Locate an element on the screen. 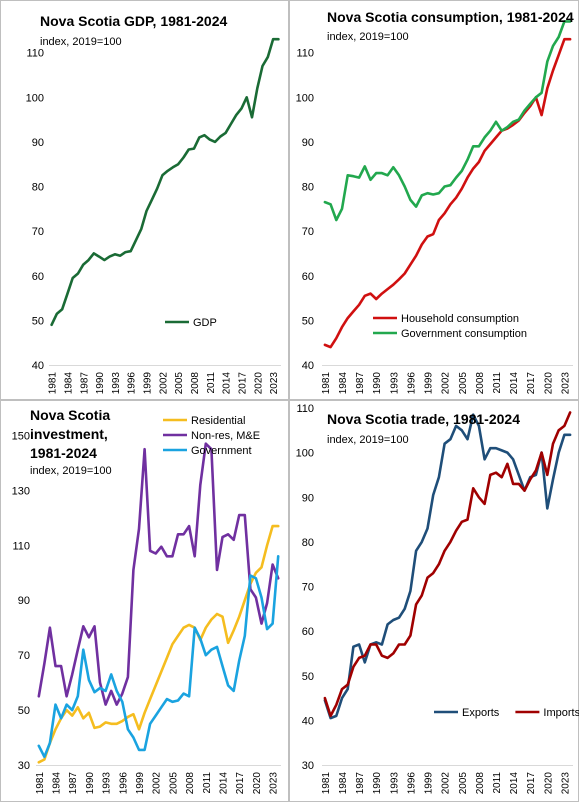  chart-title: Nova Scotia consumption, 1981-2024 is located at coordinates (450, 17).